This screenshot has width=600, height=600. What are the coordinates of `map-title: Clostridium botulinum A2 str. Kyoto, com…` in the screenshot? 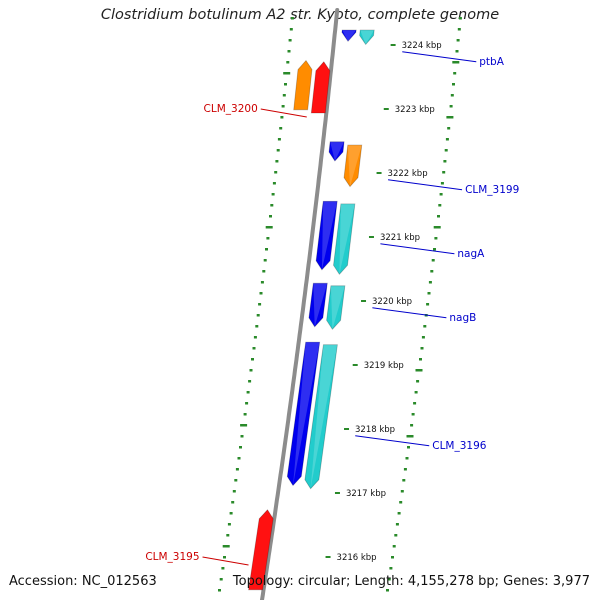 It's located at (300, 15).